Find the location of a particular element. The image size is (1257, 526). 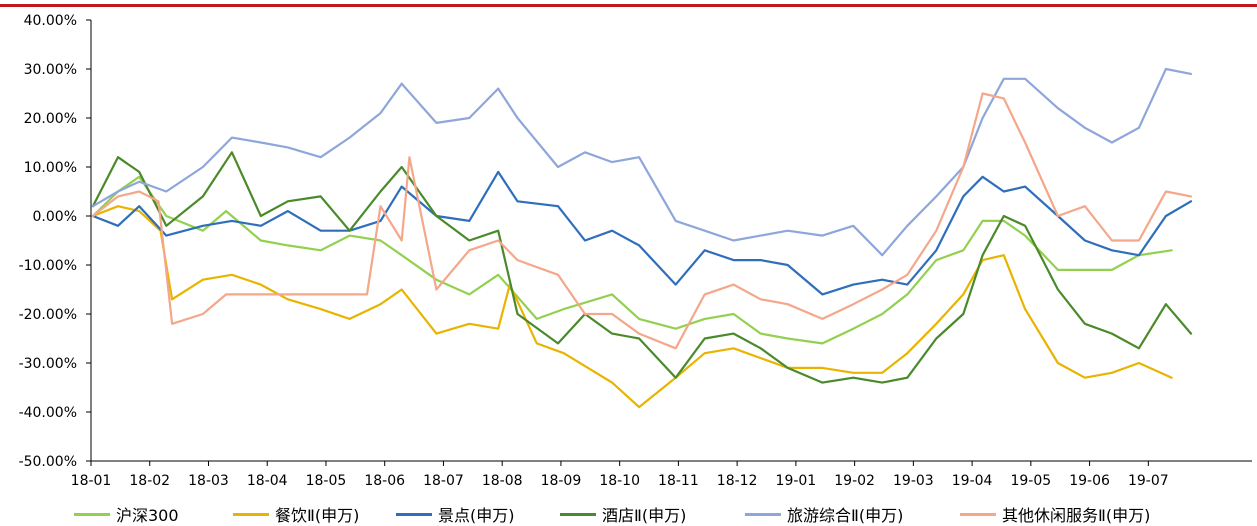

legend-item: 景点(申万) is located at coordinates (455, 514).